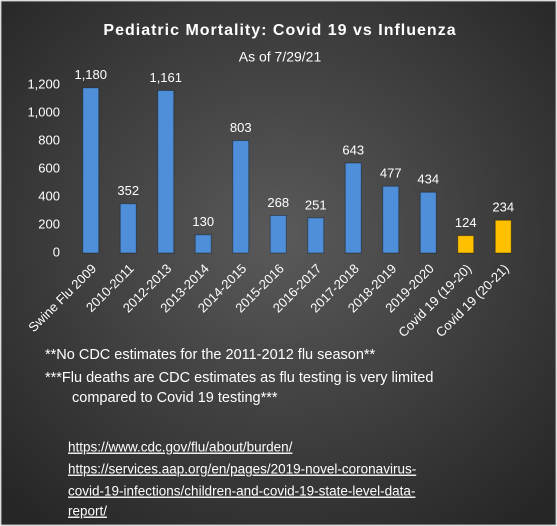 Image resolution: width=557 pixels, height=526 pixels. I want to click on value-label: 251, so click(316, 204).